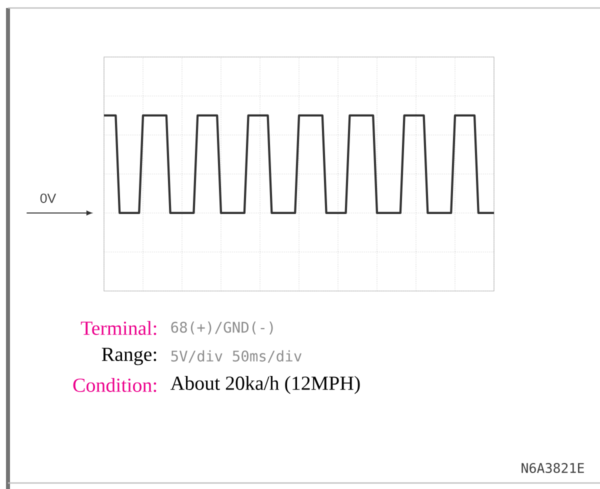 The width and height of the screenshot is (600, 489). I want to click on text: Range:, so click(129, 357).